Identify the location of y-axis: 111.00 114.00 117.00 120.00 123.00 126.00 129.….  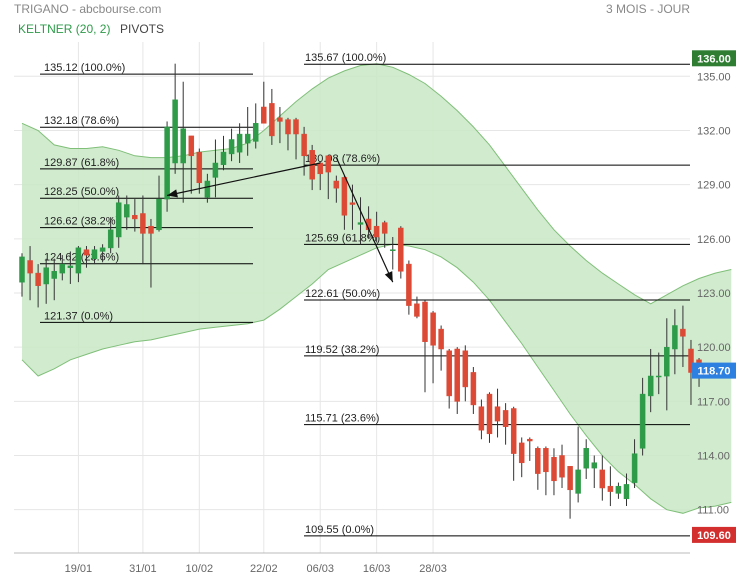
(714, 293).